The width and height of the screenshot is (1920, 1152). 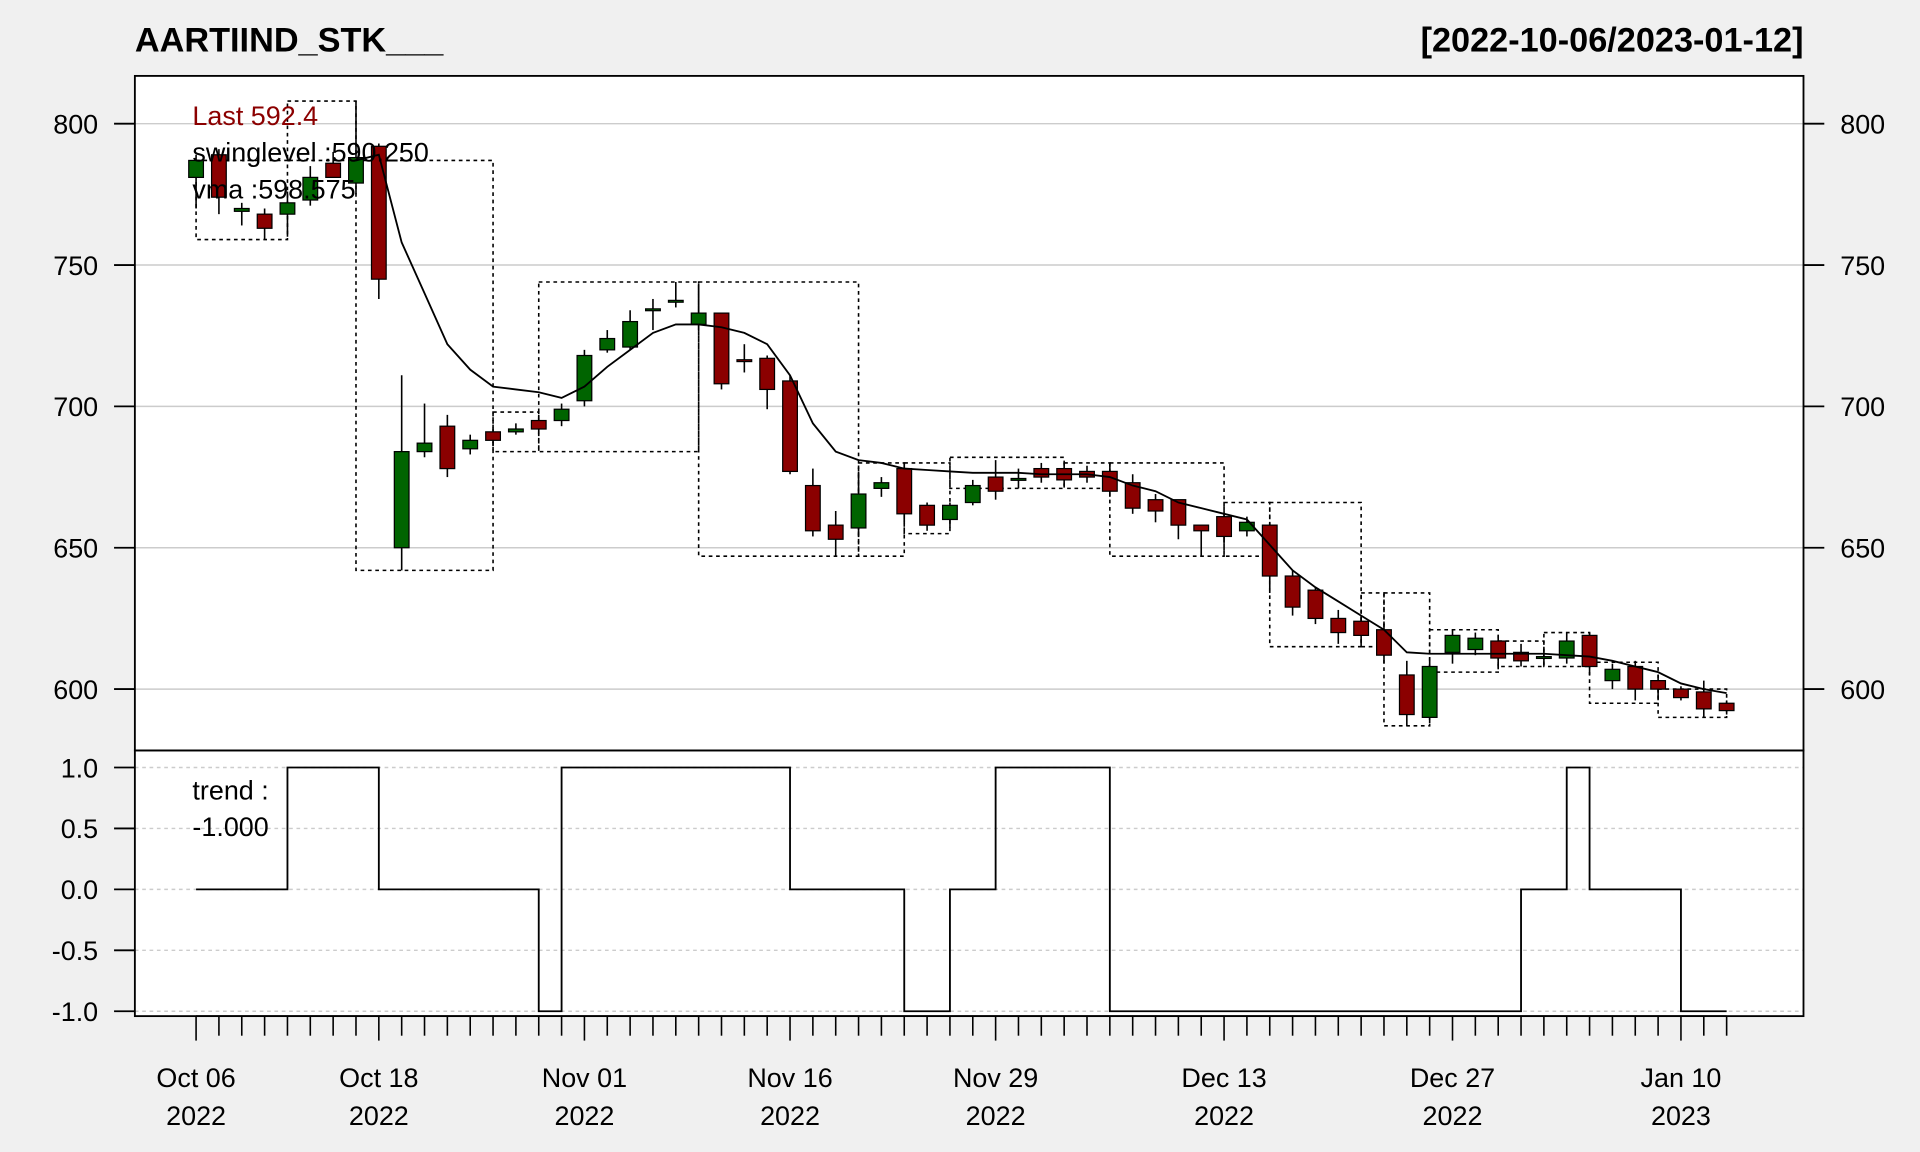 What do you see at coordinates (789, 1078) in the screenshot?
I see `x-tick-label-line: Nov 16` at bounding box center [789, 1078].